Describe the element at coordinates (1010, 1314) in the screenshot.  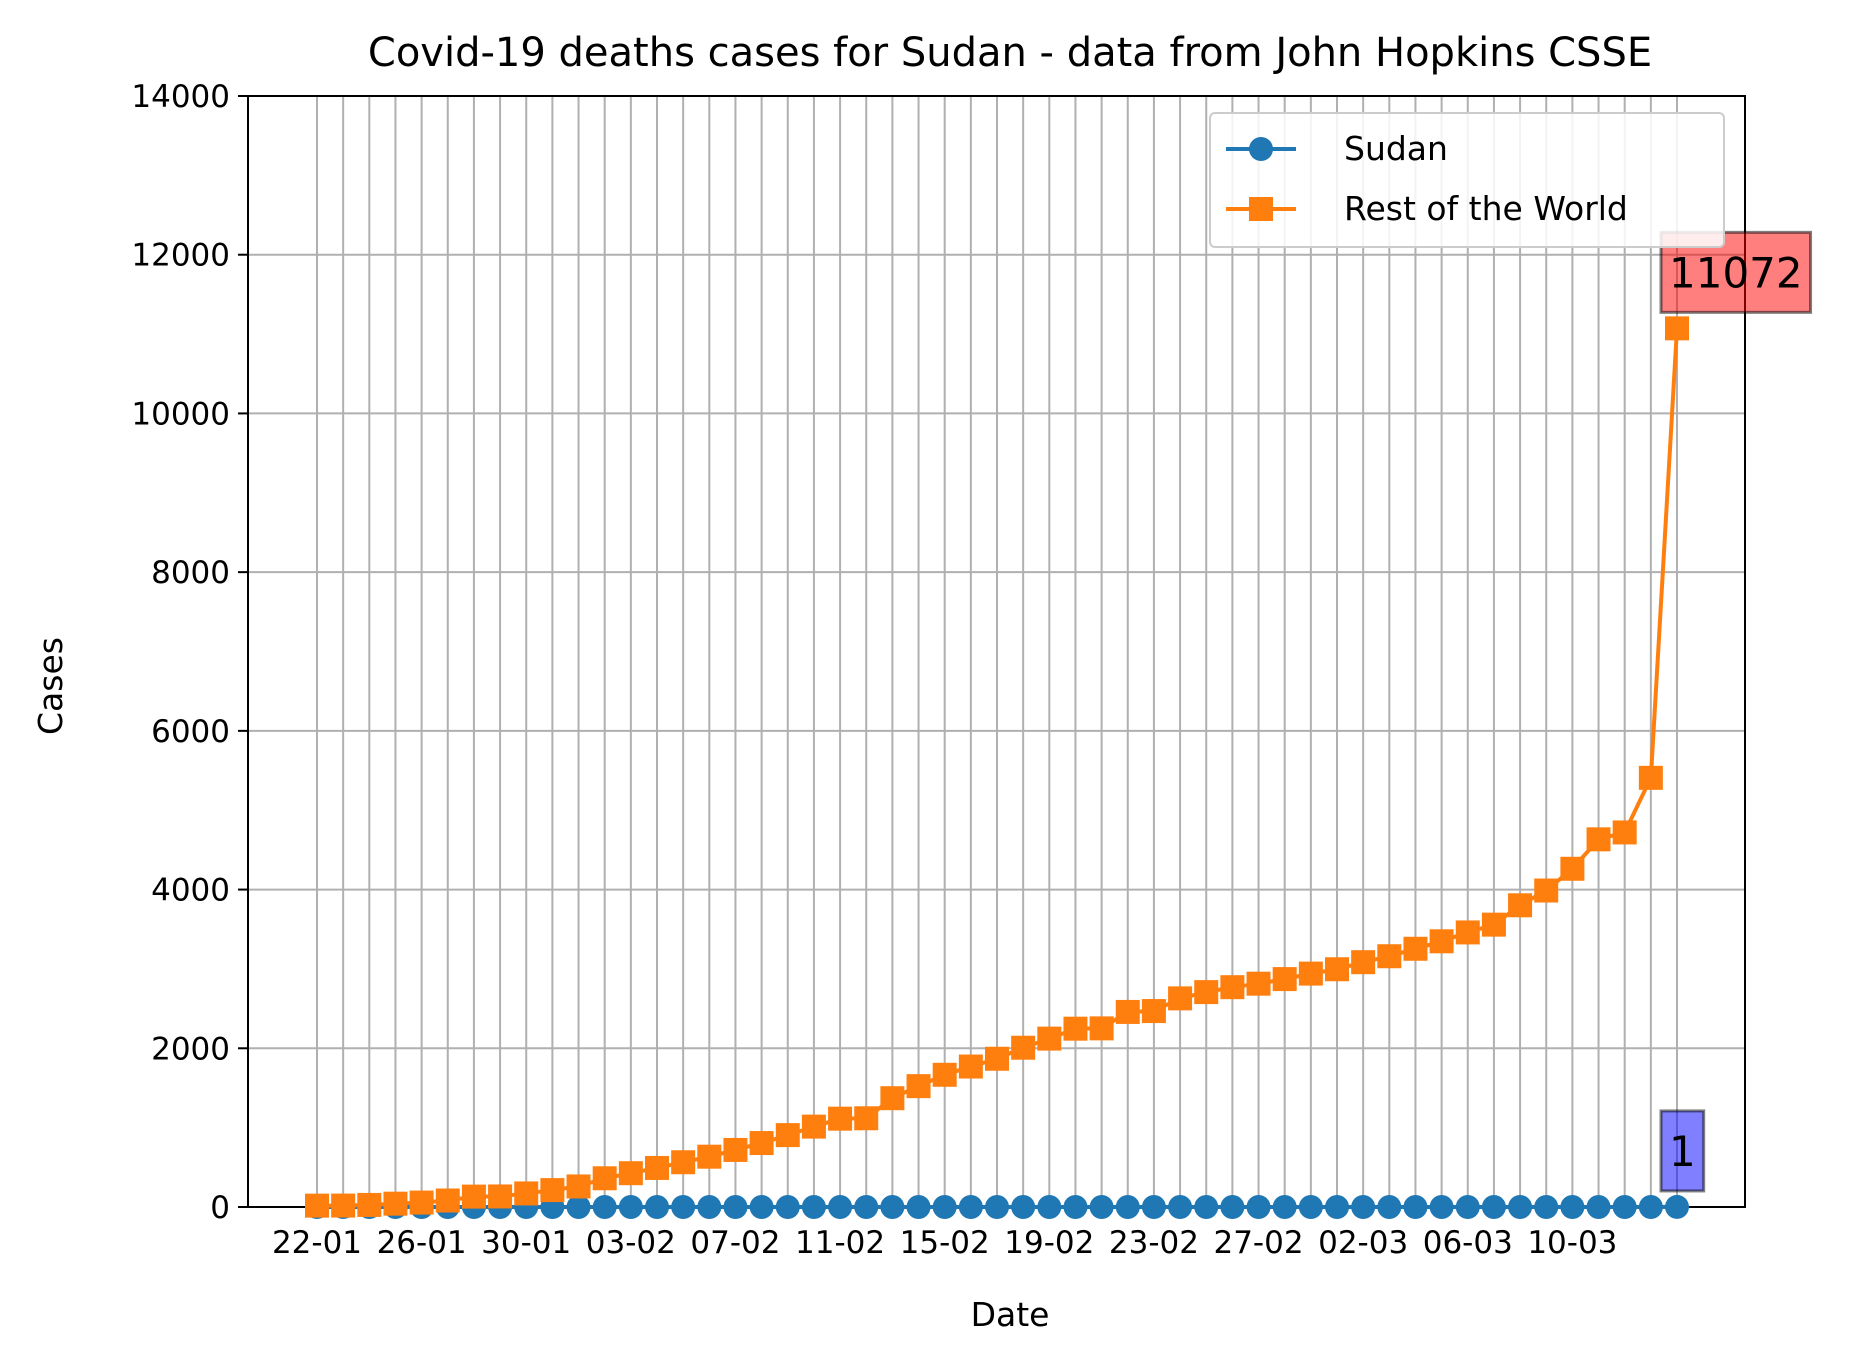
I see `x-axis-label: Date` at that location.